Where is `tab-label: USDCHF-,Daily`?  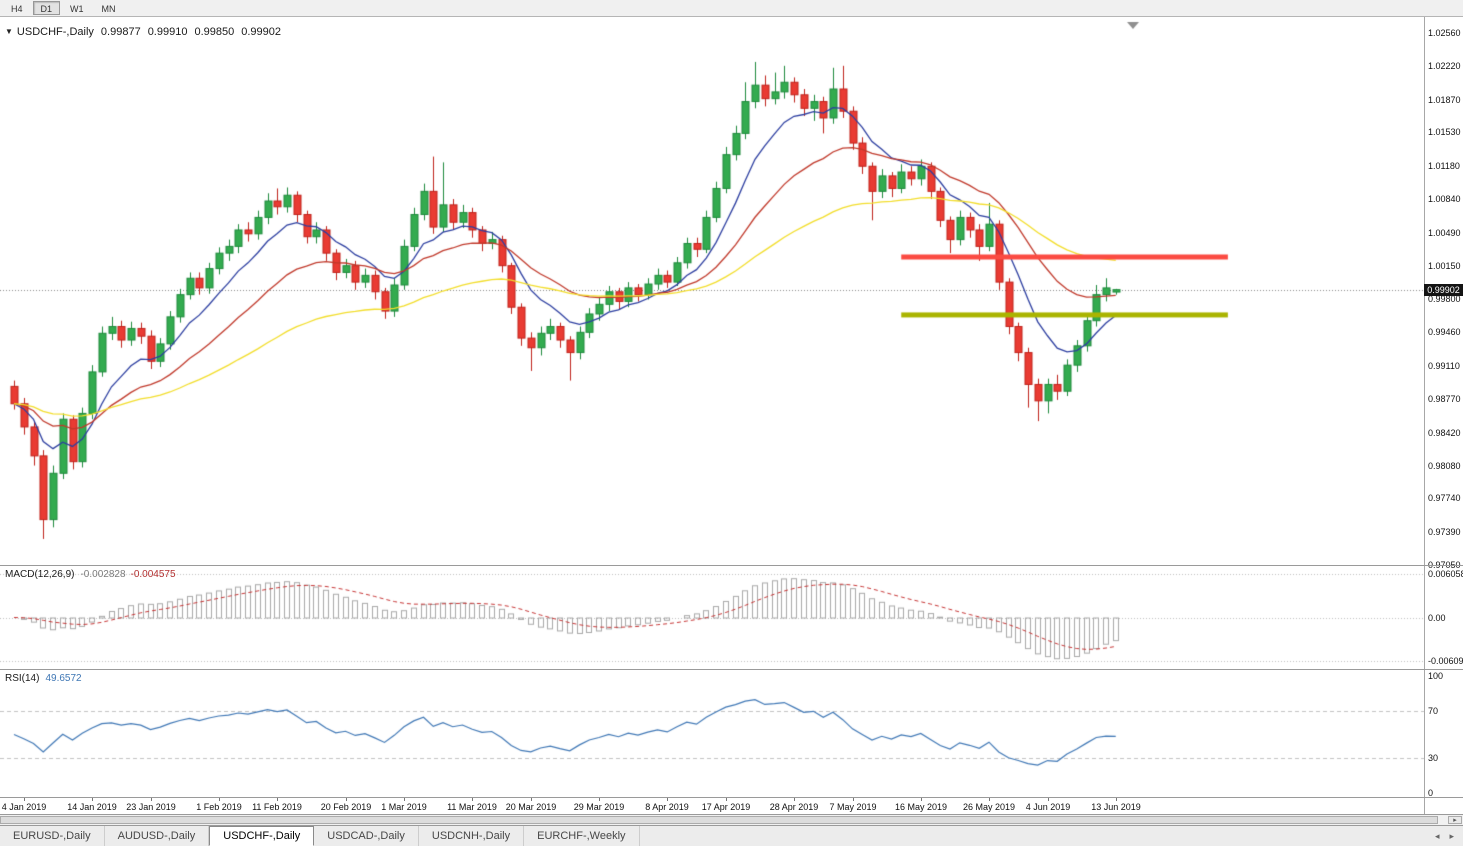 tab-label: USDCHF-,Daily is located at coordinates (262, 836).